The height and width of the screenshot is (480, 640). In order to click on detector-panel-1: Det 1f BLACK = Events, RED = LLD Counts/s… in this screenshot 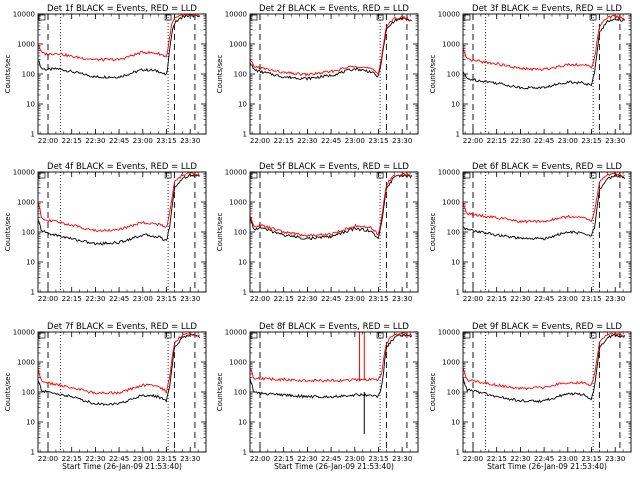, I will do `click(105, 74)`.